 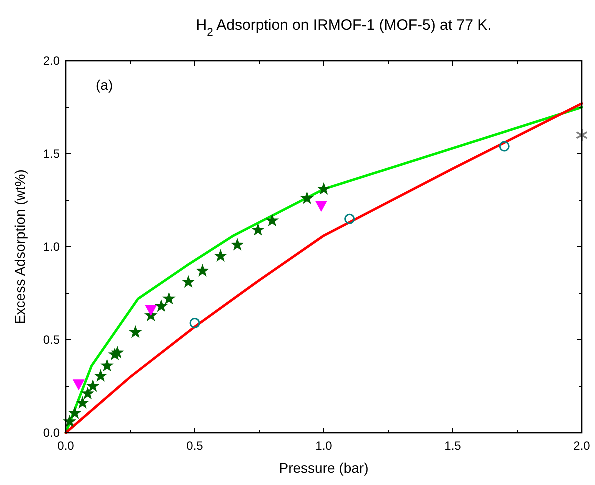 What do you see at coordinates (51, 340) in the screenshot?
I see `y-tick-label: 0.5` at bounding box center [51, 340].